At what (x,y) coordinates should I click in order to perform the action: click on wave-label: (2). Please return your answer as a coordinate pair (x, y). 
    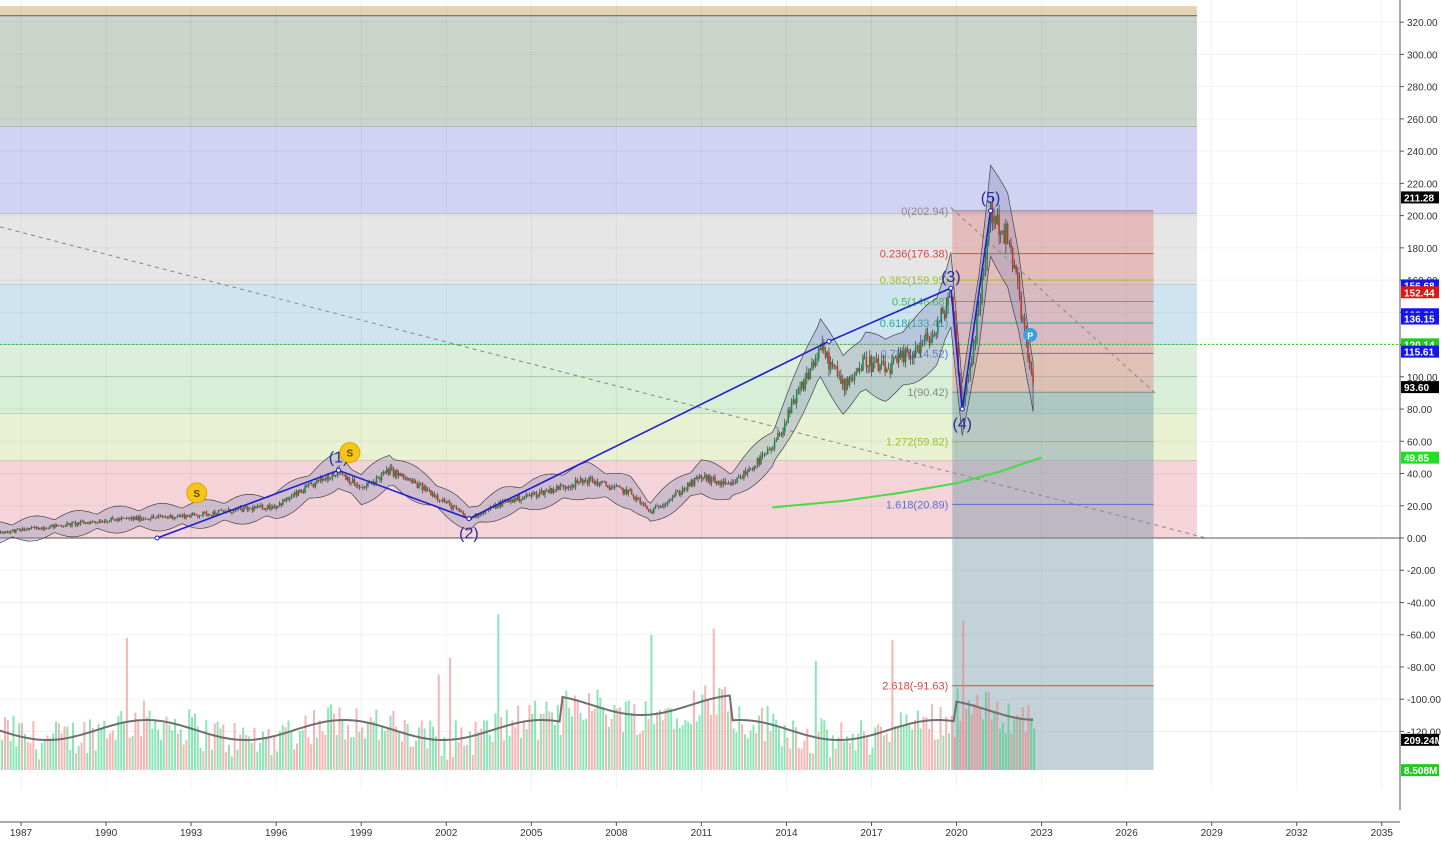
    Looking at the image, I should click on (469, 534).